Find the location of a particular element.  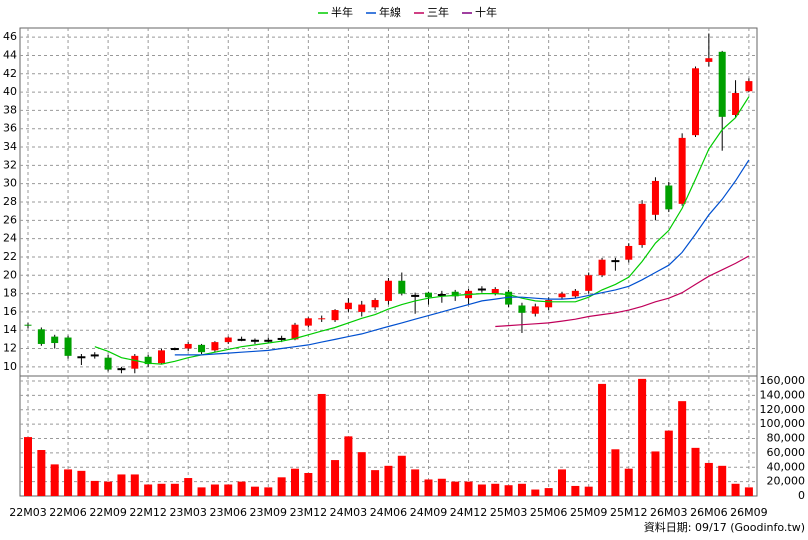

ma-line is located at coordinates (622, 291).